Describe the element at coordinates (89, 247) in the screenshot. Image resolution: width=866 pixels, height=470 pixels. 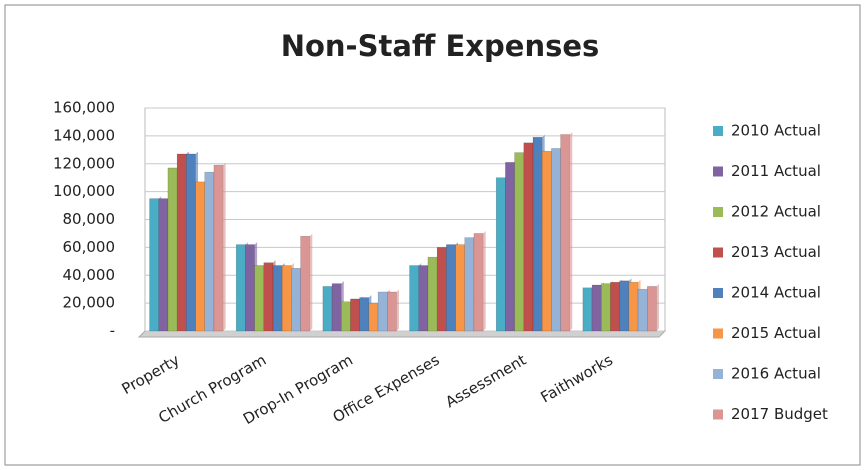
I see `y-tick-label: 60,000` at that location.